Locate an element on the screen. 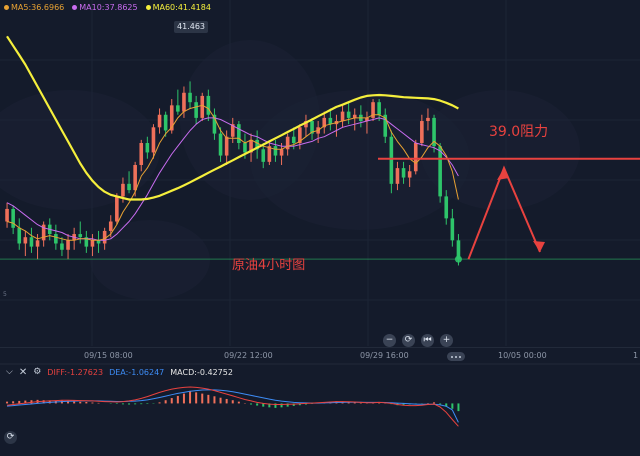 The height and width of the screenshot is (456, 640). ma5-value: MA5:36.6966 is located at coordinates (37, 7).